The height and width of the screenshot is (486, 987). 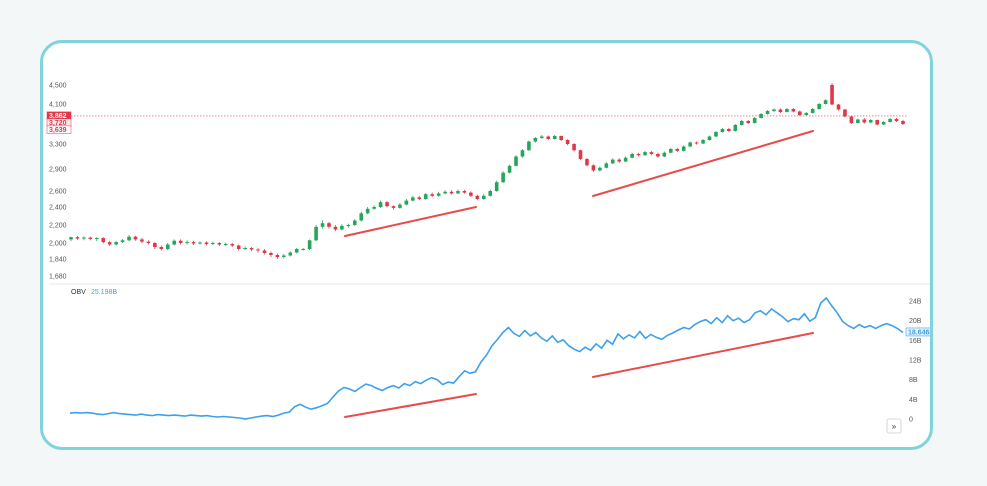 I want to click on price-tag: 3,639, so click(x=59, y=129).